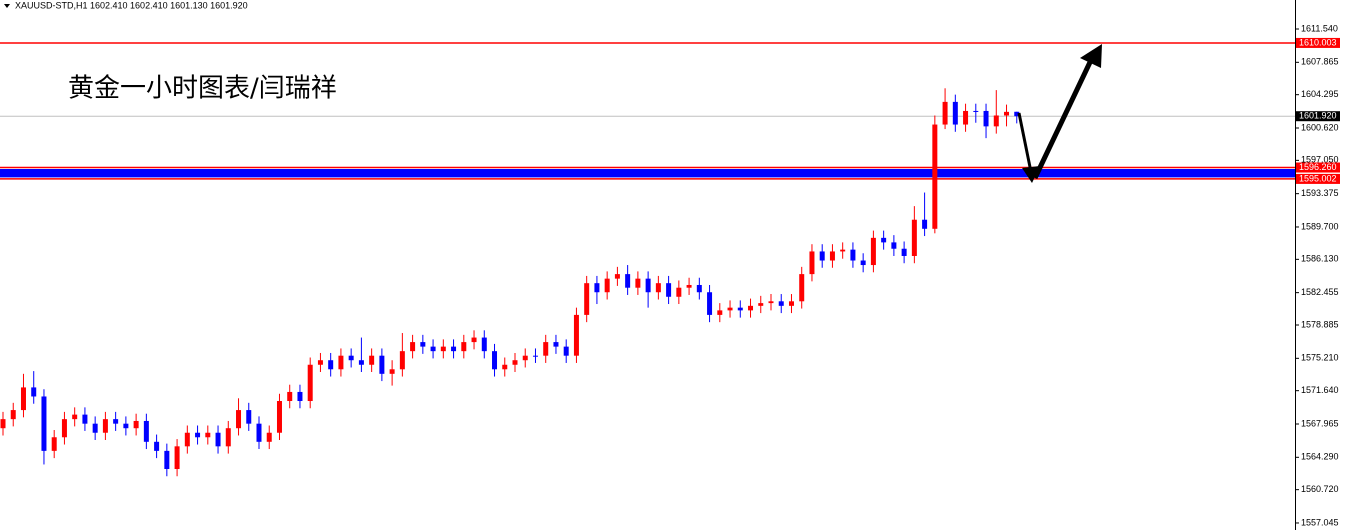 This screenshot has height=530, width=1361. What do you see at coordinates (1320, 193) in the screenshot?
I see `y-tick-label: 1593.375` at bounding box center [1320, 193].